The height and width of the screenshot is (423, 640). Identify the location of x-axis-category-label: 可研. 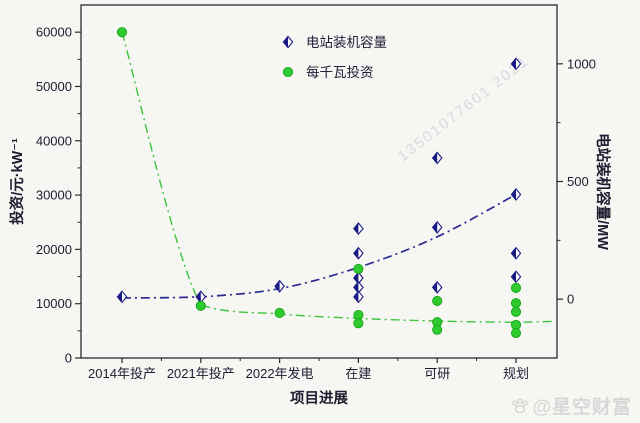
(437, 373).